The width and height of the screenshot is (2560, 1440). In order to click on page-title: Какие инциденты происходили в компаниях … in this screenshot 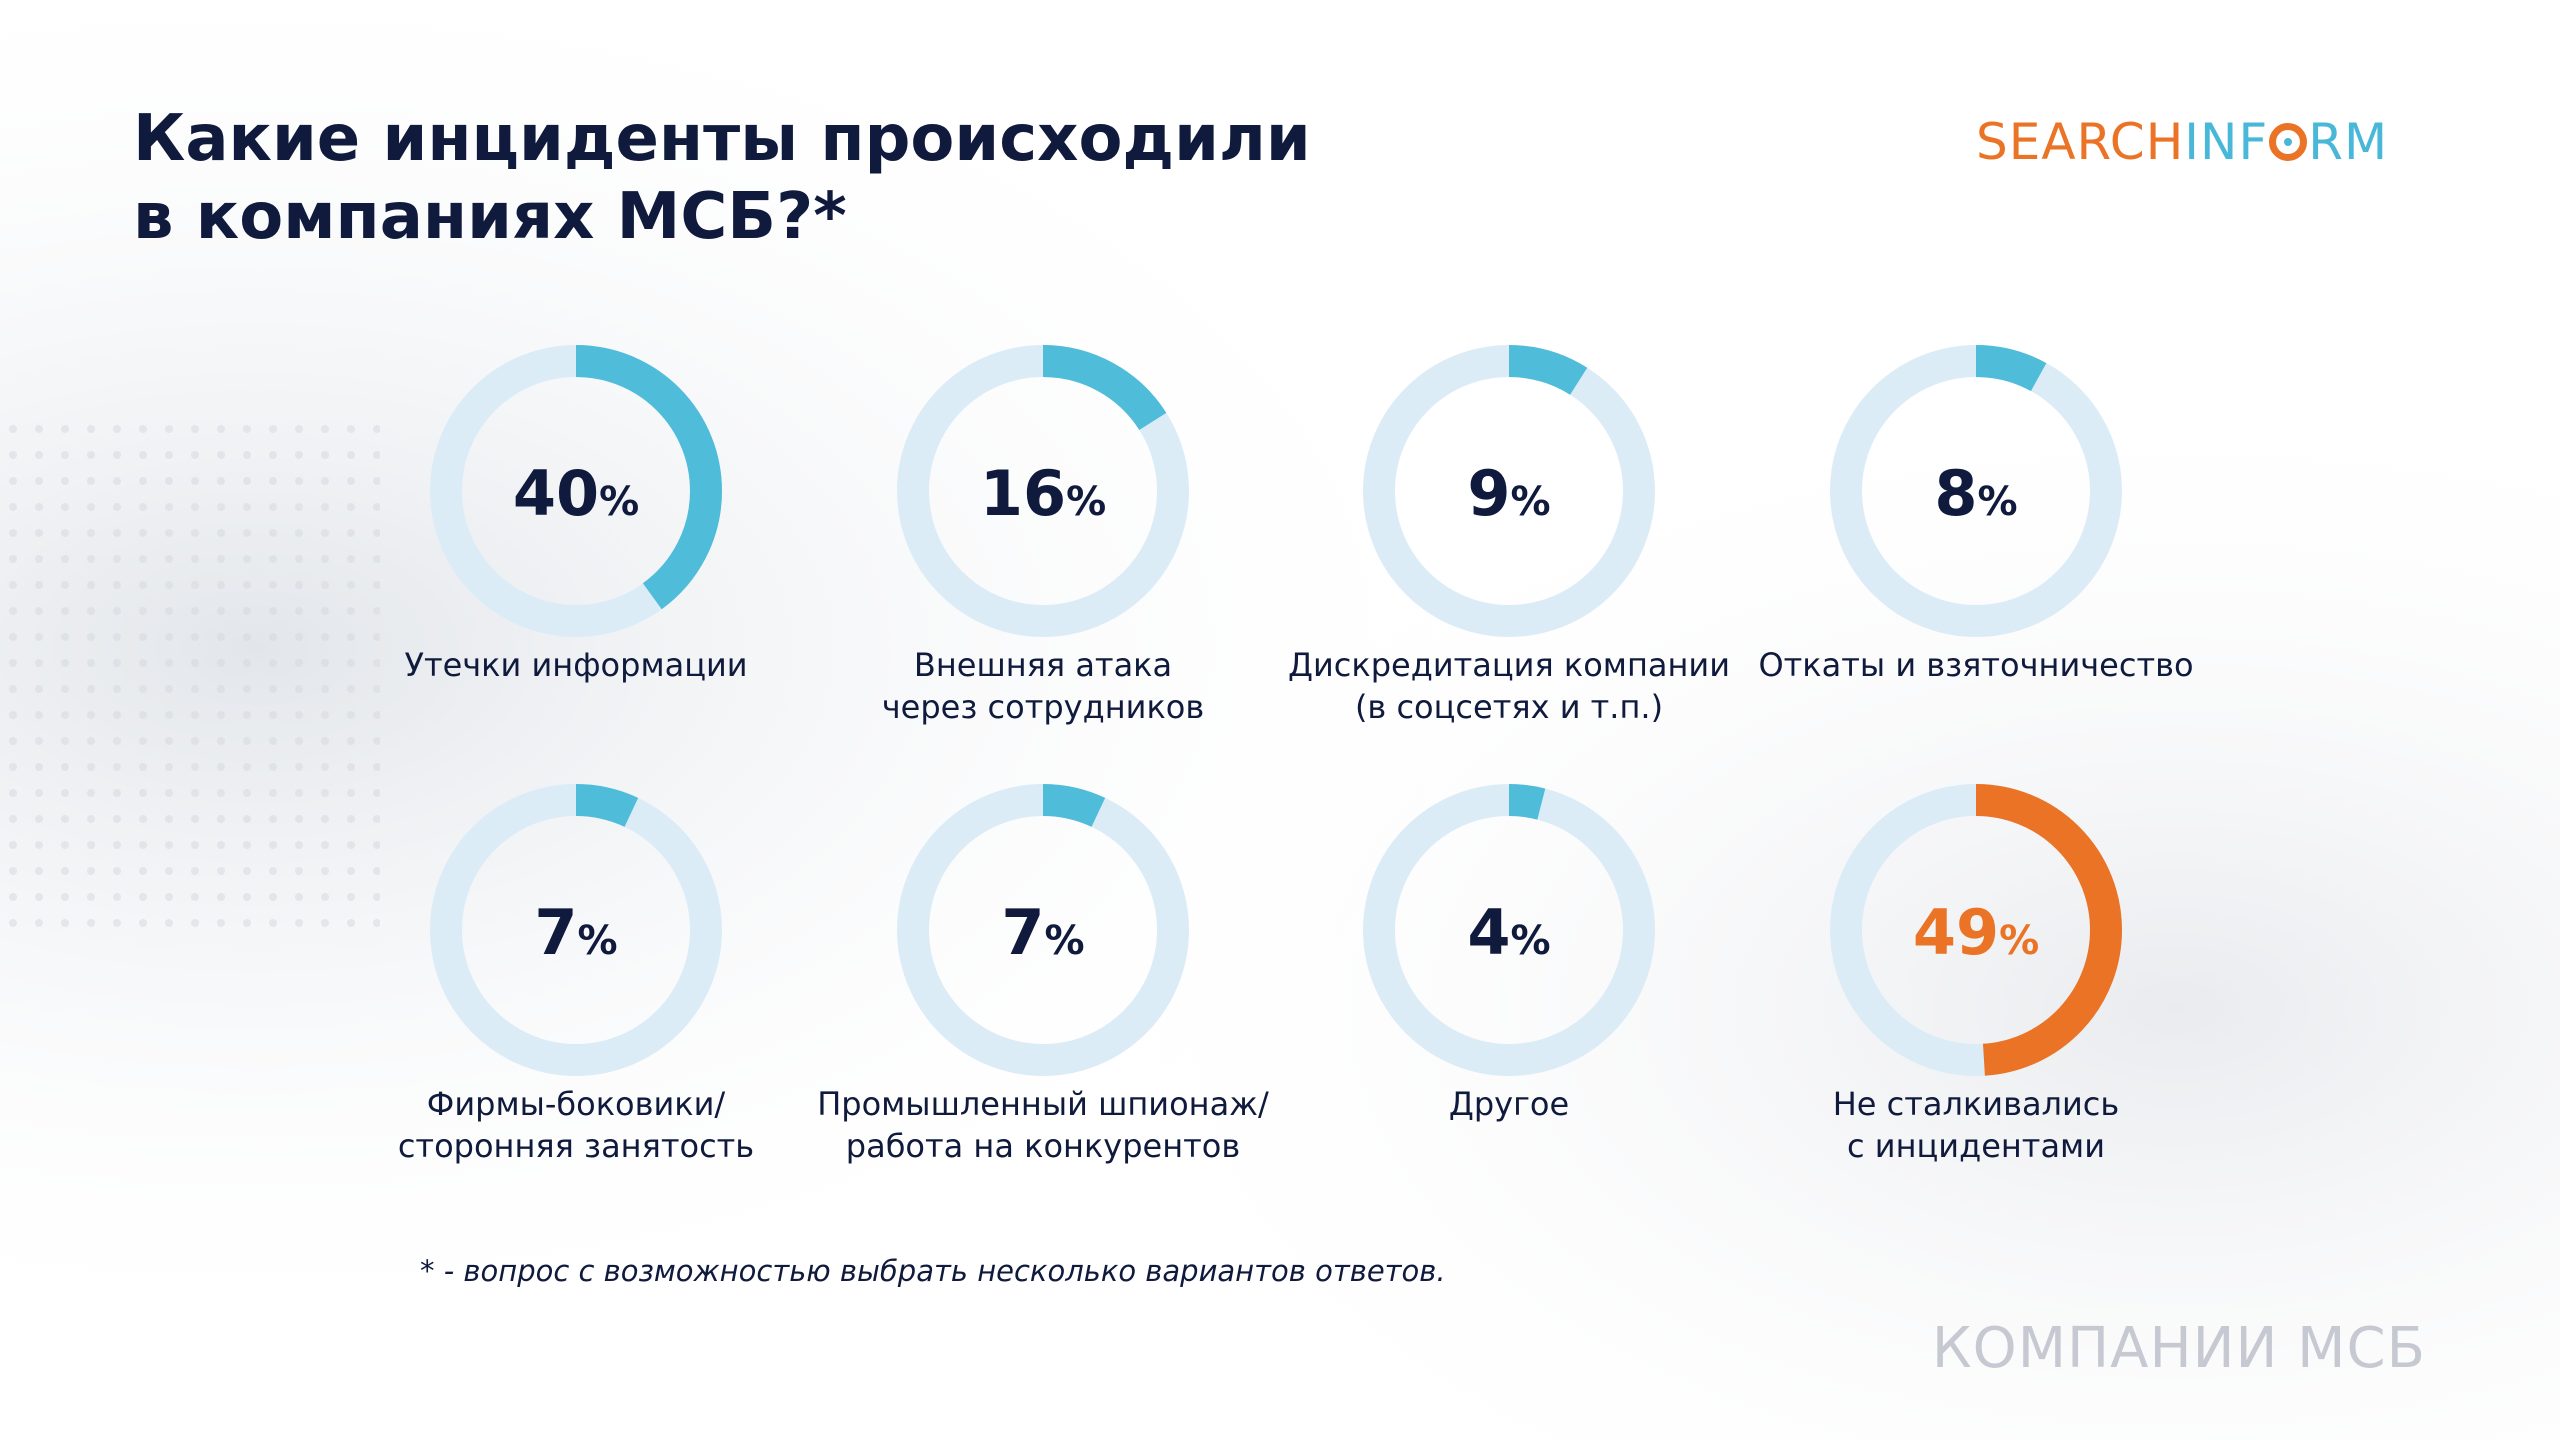, I will do `click(783, 178)`.